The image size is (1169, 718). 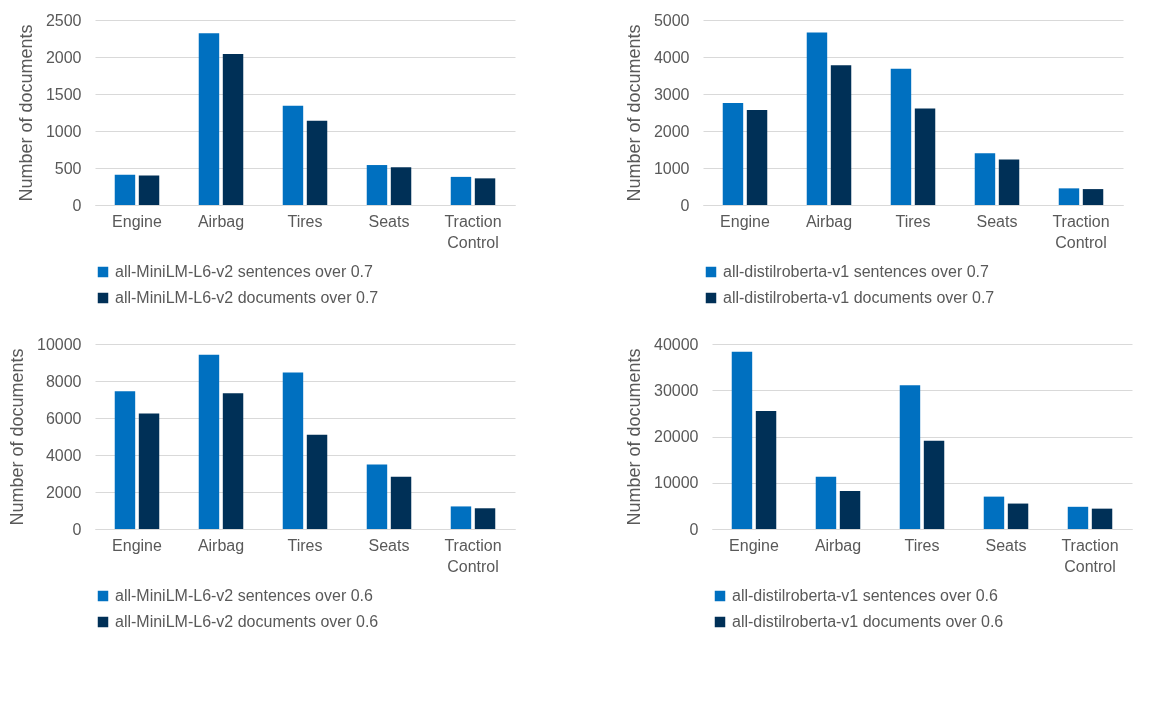 I want to click on y-tick-label: 500, so click(x=68, y=168).